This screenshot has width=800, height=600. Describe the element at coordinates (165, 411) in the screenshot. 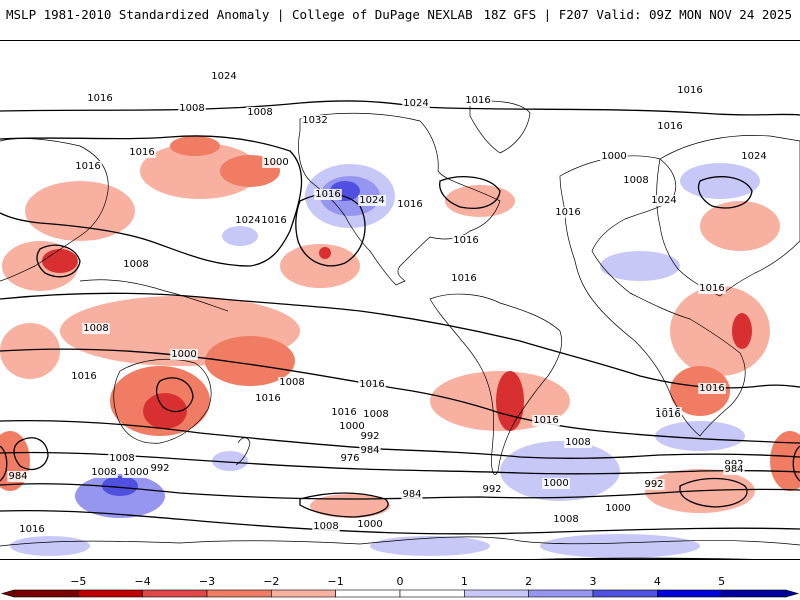

I see `anomaly-neg-australia-core` at that location.